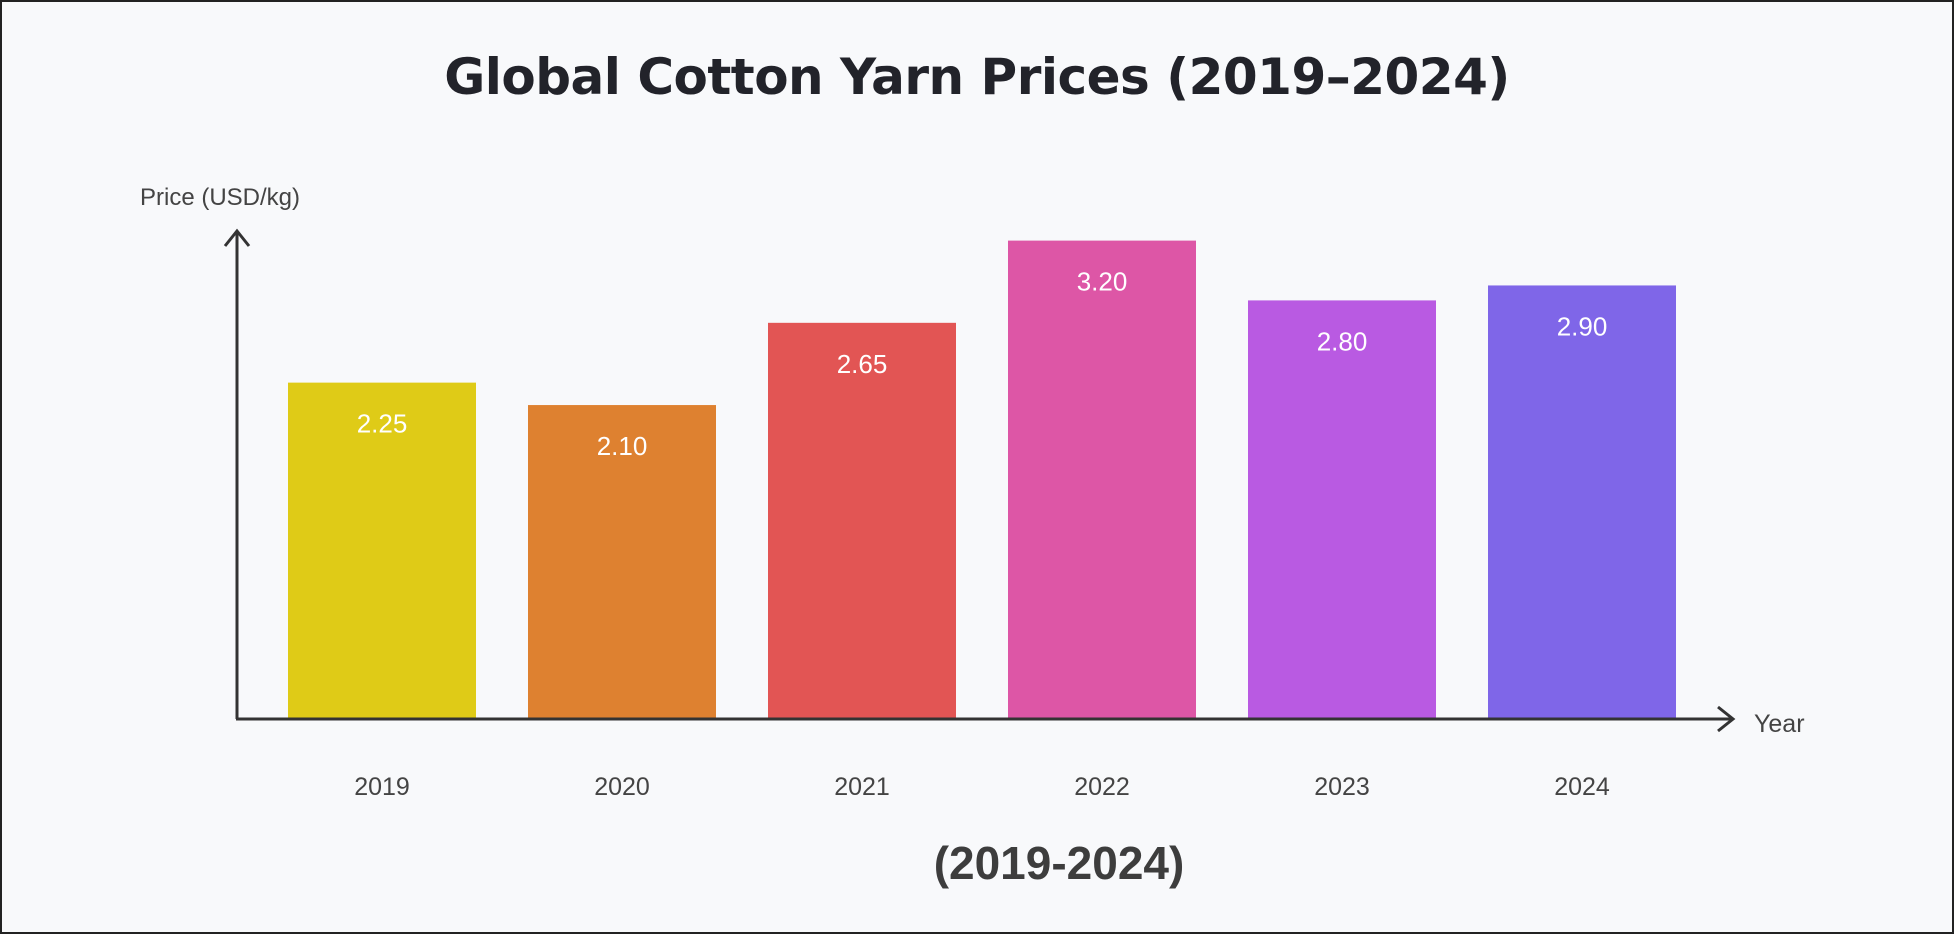  I want to click on x-axis-label: Year, so click(1779, 724).